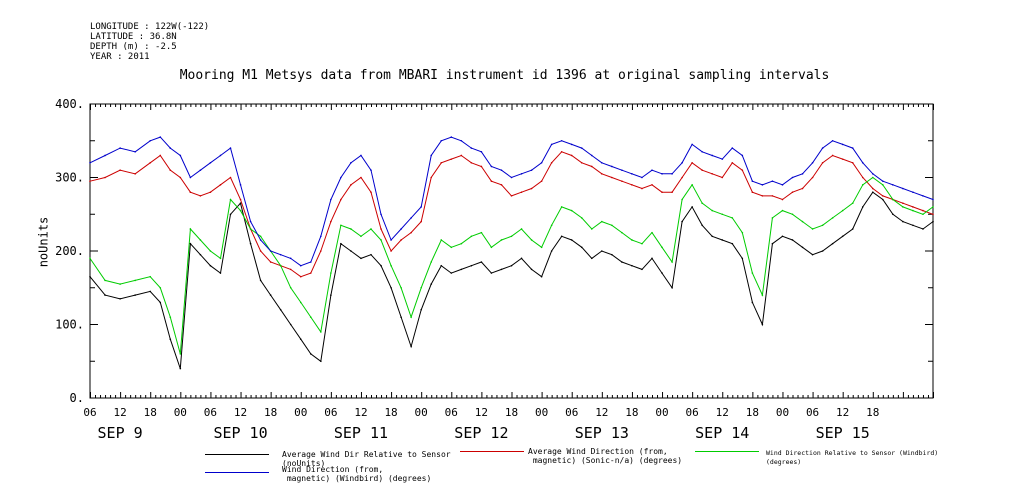 This screenshot has height=504, width=1009. I want to click on x-day-label: SEP 13, so click(602, 433).